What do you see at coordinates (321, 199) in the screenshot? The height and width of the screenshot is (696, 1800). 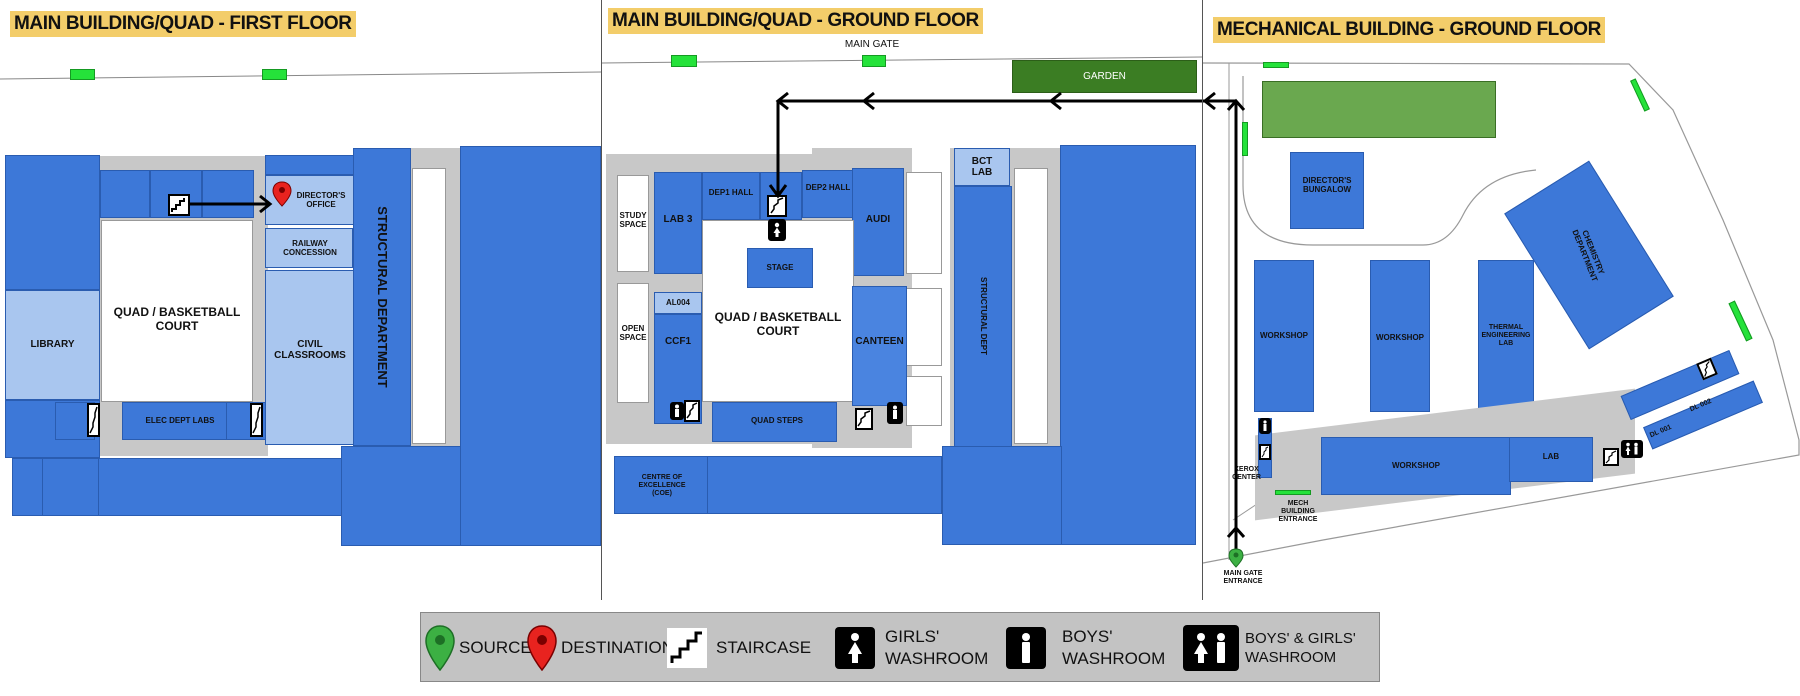 I see `directors-office-label: DIRECTOR'S OFFICE` at bounding box center [321, 199].